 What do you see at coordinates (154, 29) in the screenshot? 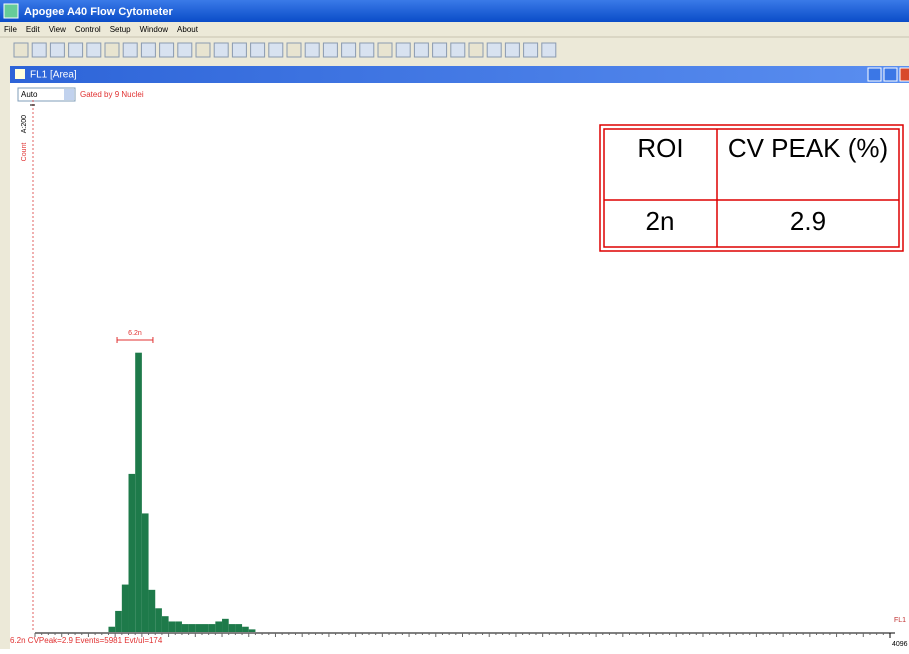
I see `menu-item: Window` at bounding box center [154, 29].